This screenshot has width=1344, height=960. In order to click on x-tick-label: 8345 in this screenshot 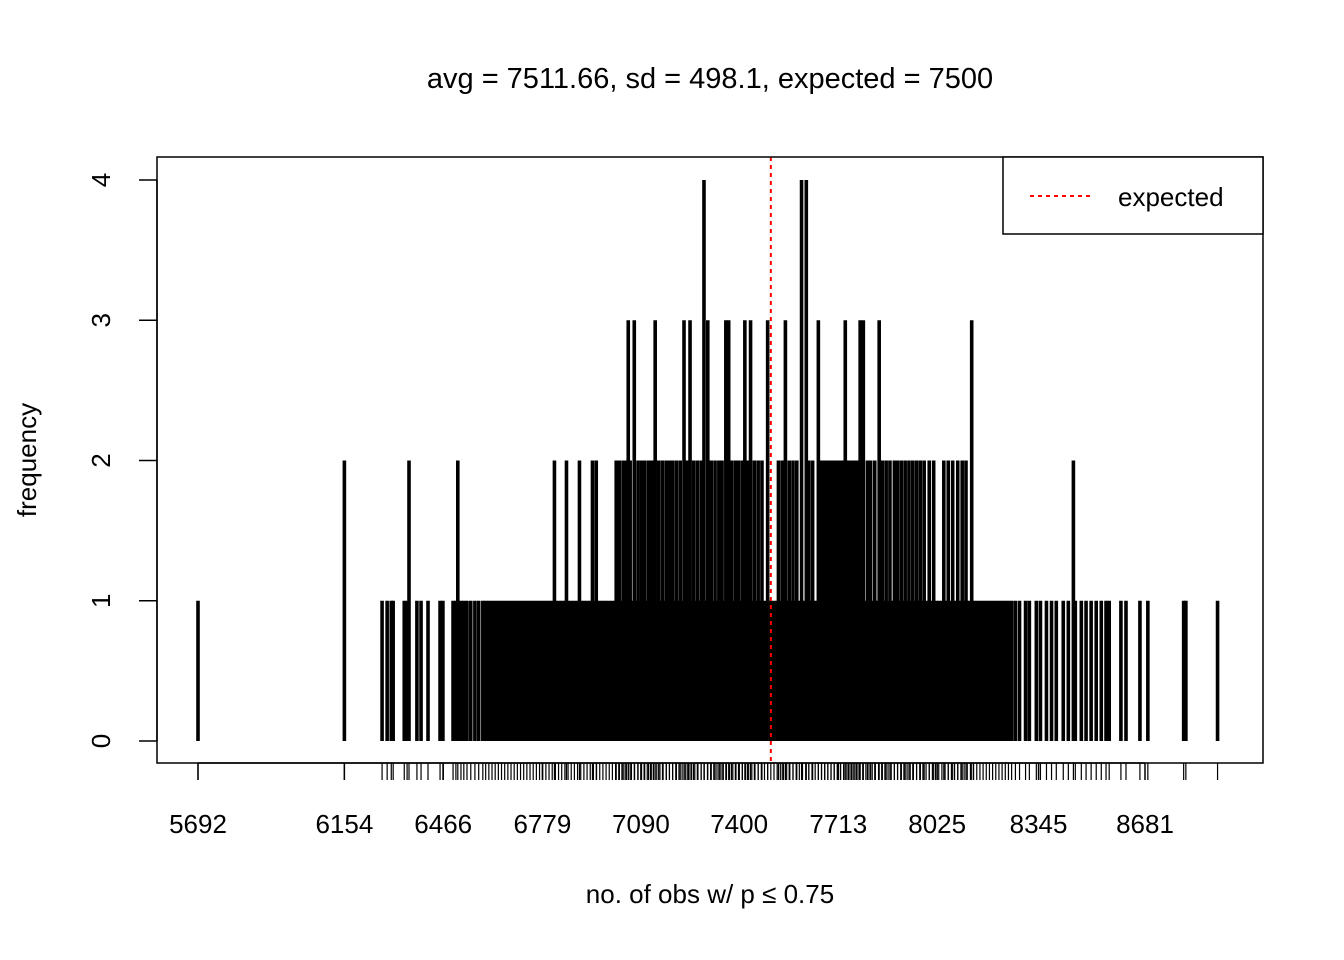, I will do `click(1039, 824)`.